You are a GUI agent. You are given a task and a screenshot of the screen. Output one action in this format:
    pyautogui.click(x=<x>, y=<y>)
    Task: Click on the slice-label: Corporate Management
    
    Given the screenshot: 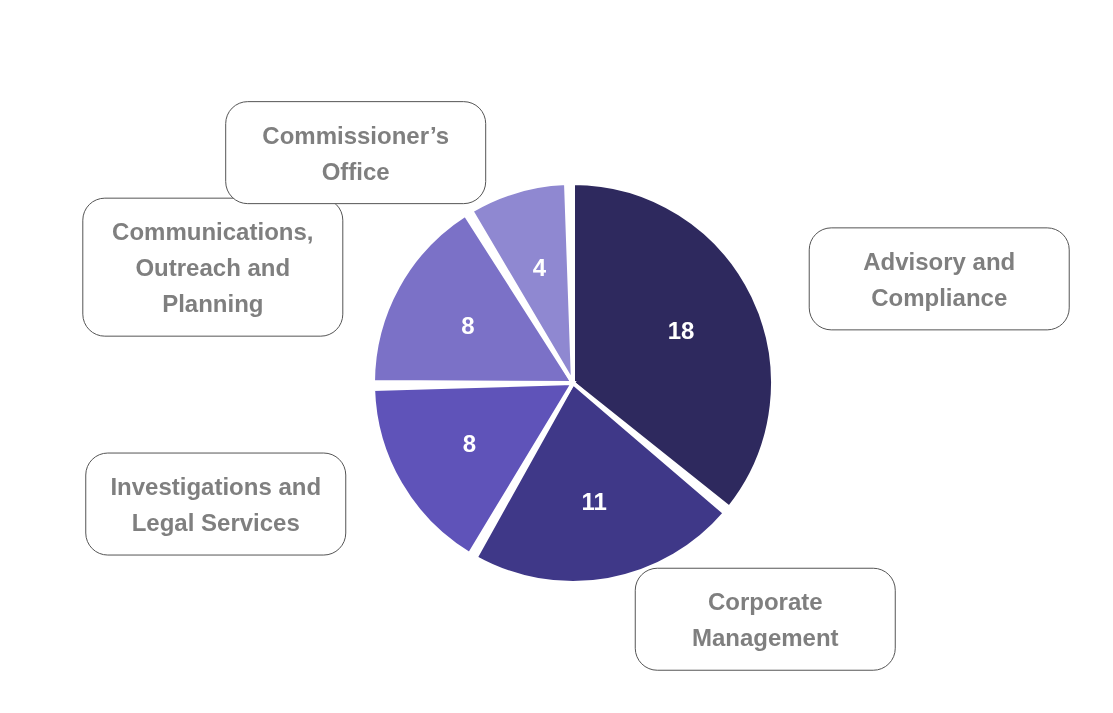 What is the action you would take?
    pyautogui.click(x=765, y=619)
    